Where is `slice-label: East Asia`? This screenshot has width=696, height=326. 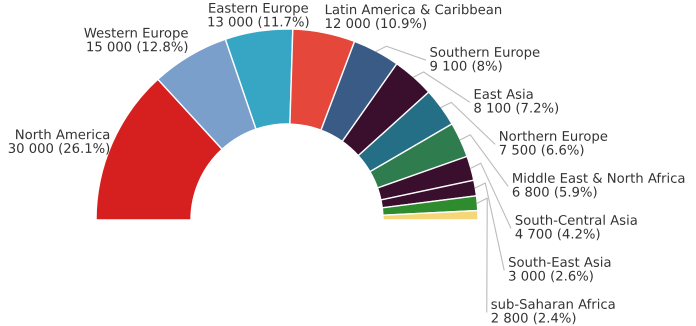
slice-label: East Asia is located at coordinates (503, 93).